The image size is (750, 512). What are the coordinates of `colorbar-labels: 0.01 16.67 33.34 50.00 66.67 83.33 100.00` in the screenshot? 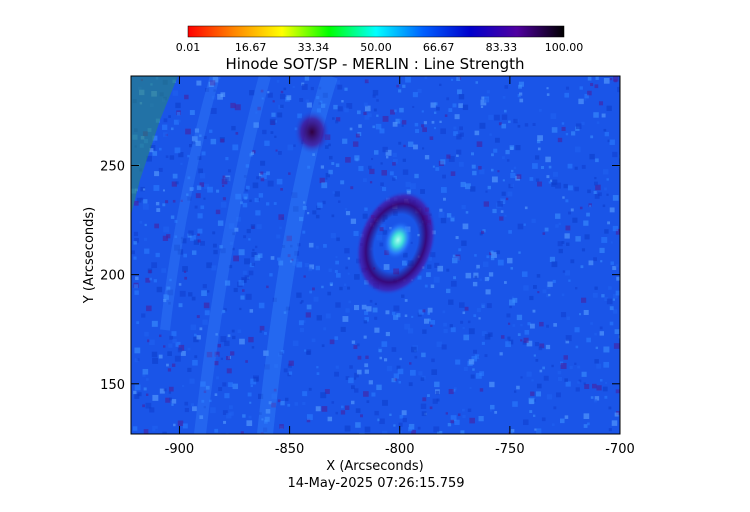 It's located at (380, 47).